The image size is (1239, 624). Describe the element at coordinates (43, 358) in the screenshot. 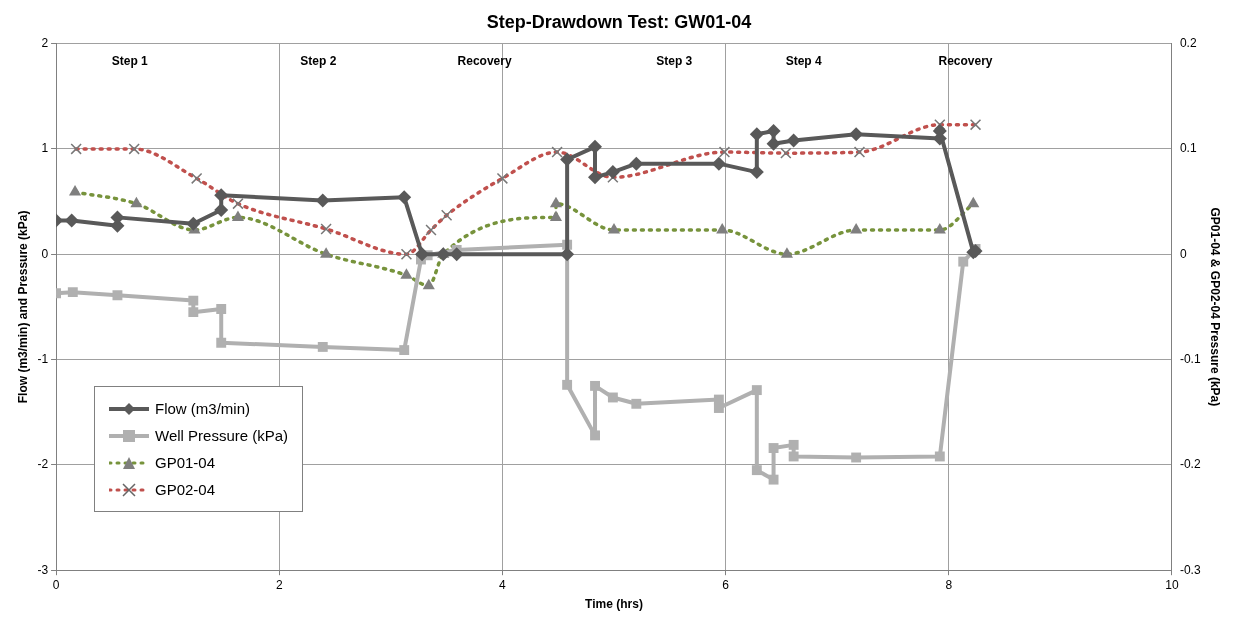

I see `y-tick-label: -1` at that location.